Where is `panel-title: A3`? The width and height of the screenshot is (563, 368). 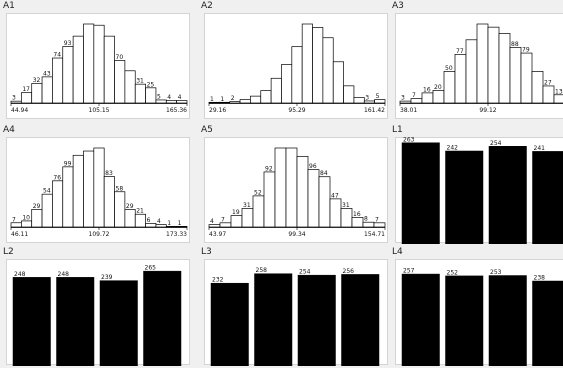 panel-title: A3 is located at coordinates (398, 6).